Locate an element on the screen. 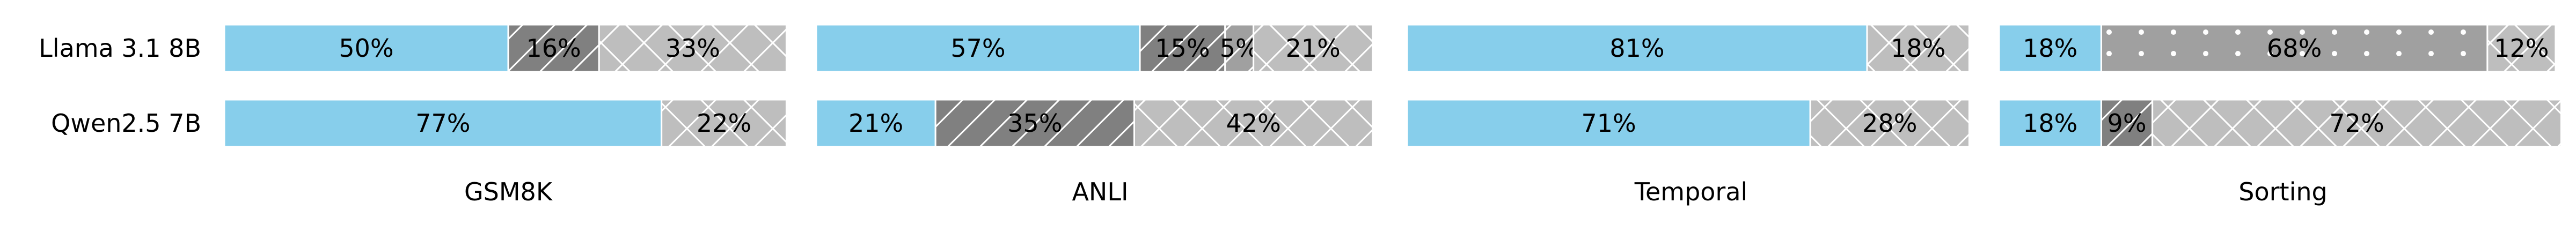  panel-title: Sorting is located at coordinates (2282, 191).